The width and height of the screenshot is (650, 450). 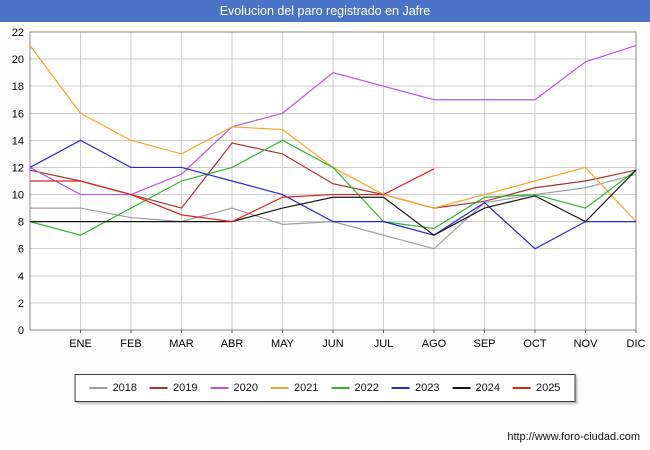 I want to click on legend-item-2023: 2023, so click(x=415, y=388).